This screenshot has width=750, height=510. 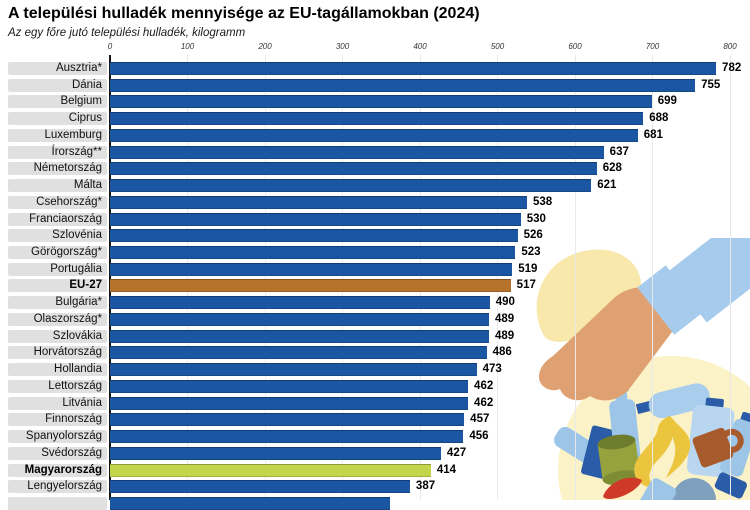 I want to click on country-label: Lettország, so click(x=57, y=386).